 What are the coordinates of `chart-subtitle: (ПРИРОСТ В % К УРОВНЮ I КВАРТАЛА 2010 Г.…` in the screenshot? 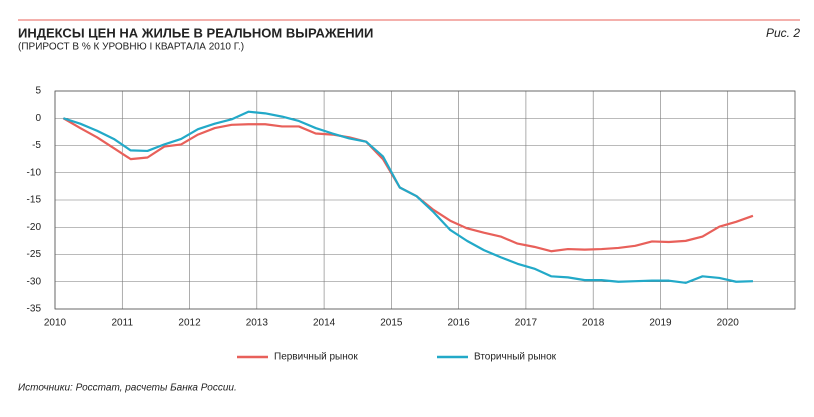 It's located at (131, 47).